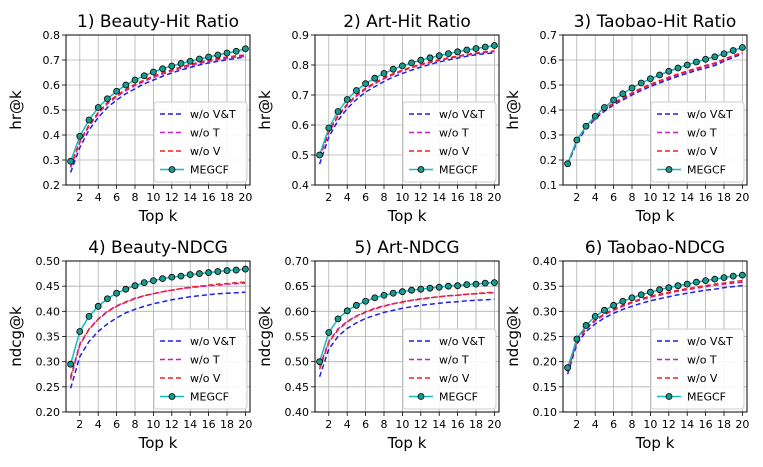 The height and width of the screenshot is (467, 763). I want to click on chart-title: 3) Taobao-Hit Ratio, so click(655, 22).